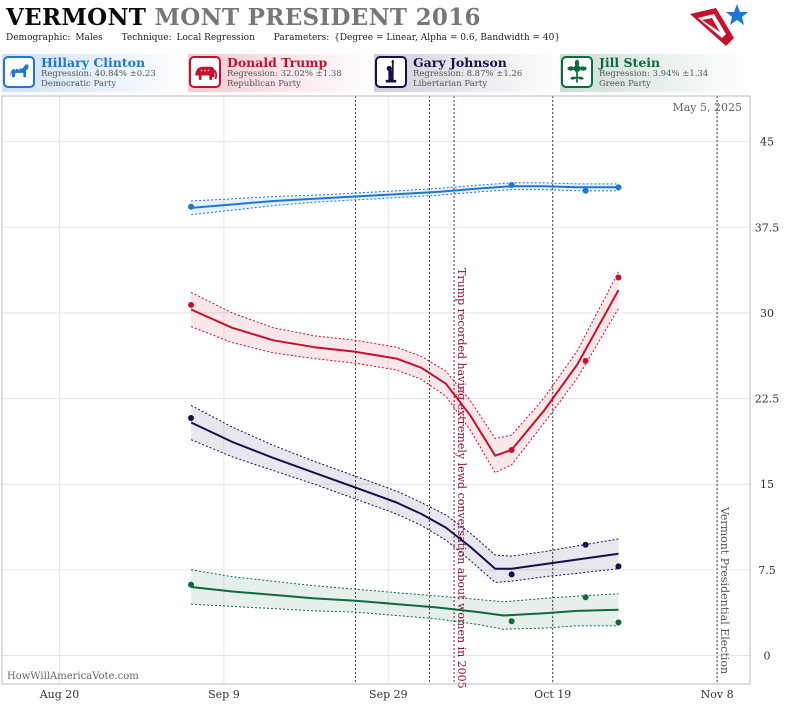 Image resolution: width=789 pixels, height=704 pixels. What do you see at coordinates (577, 72) in the screenshot?
I see `leaf-icon` at bounding box center [577, 72].